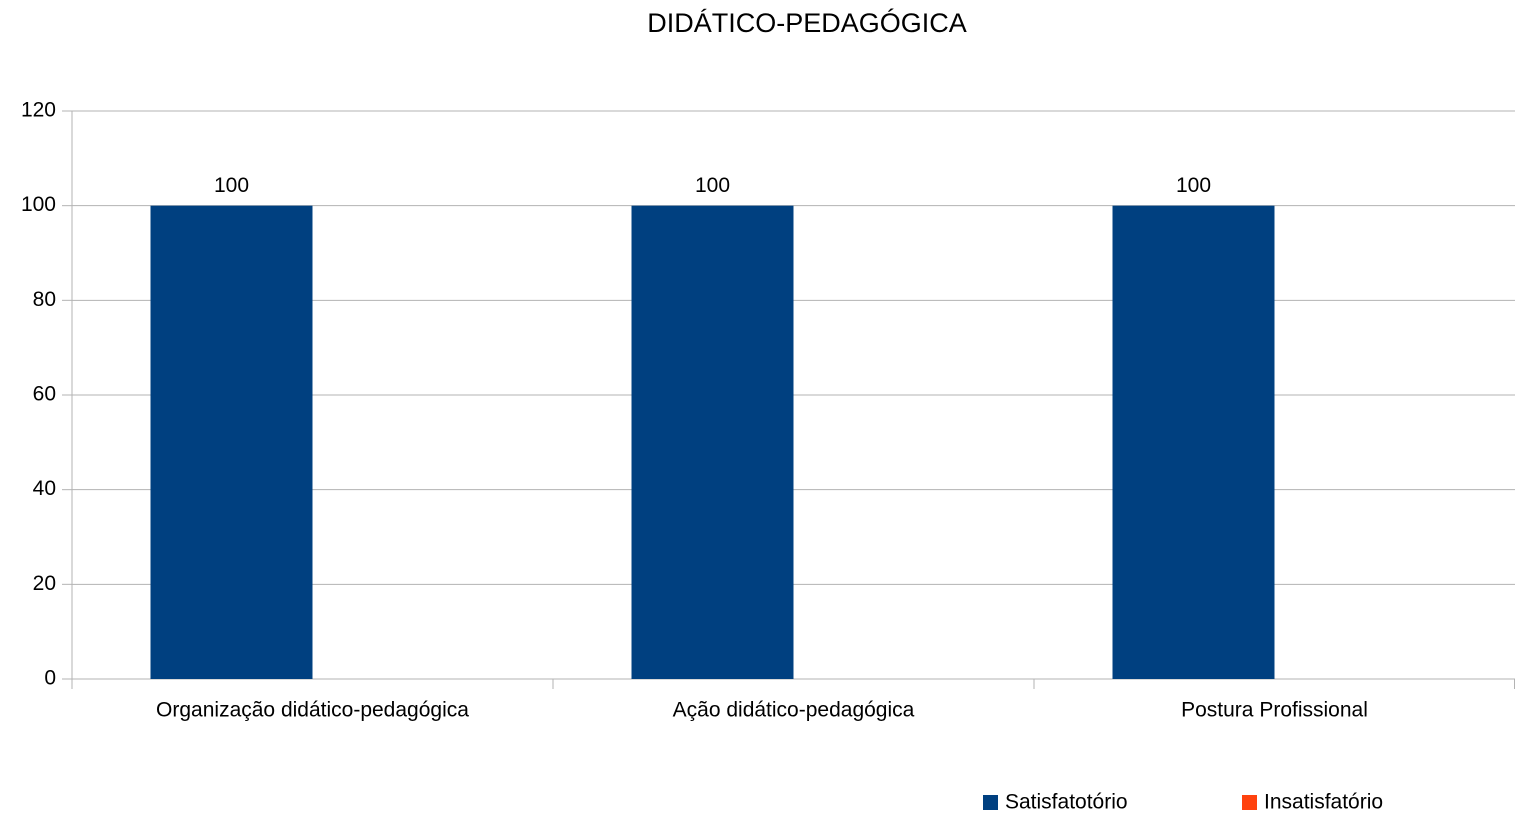  What do you see at coordinates (44, 299) in the screenshot?
I see `y-tick-label: 80` at bounding box center [44, 299].